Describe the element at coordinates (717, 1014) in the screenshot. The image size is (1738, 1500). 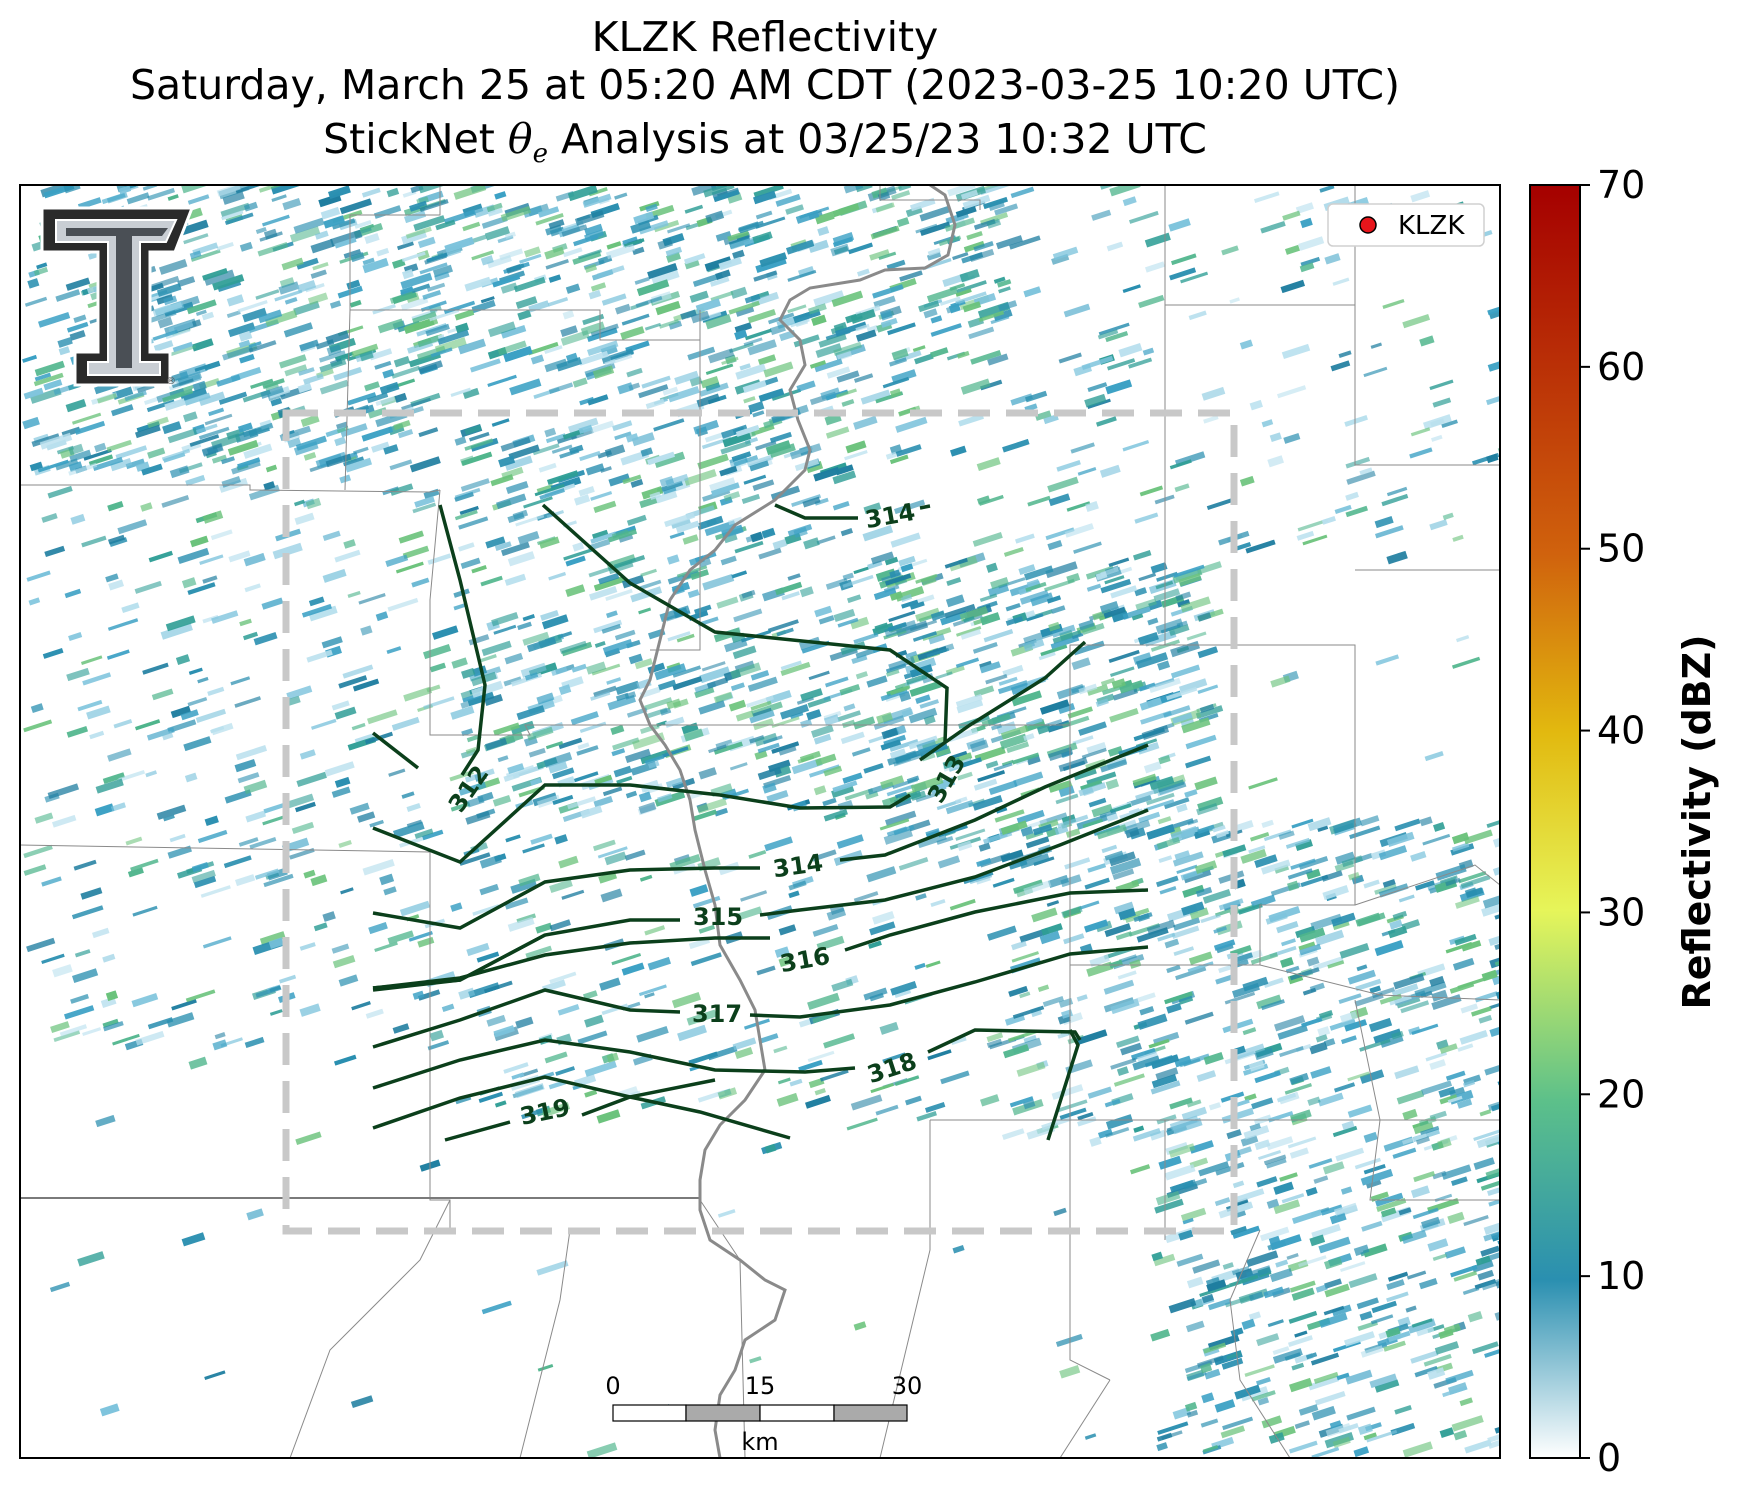
I see `contour-label-317: 317` at that location.